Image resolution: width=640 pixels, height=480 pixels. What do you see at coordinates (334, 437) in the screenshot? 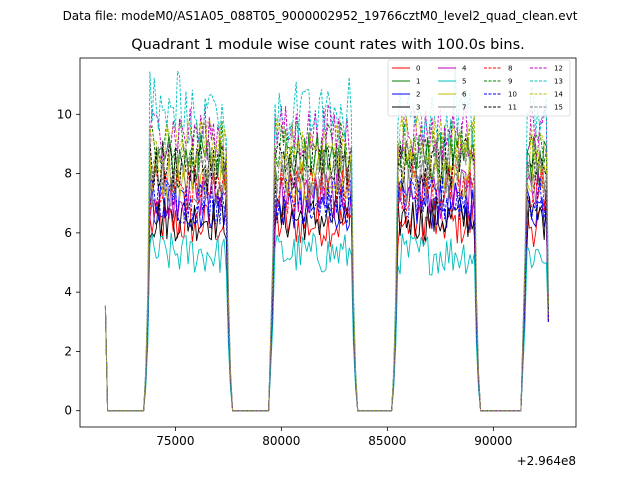
I see `x-axis: 75000 80000 85000 90000` at bounding box center [334, 437].